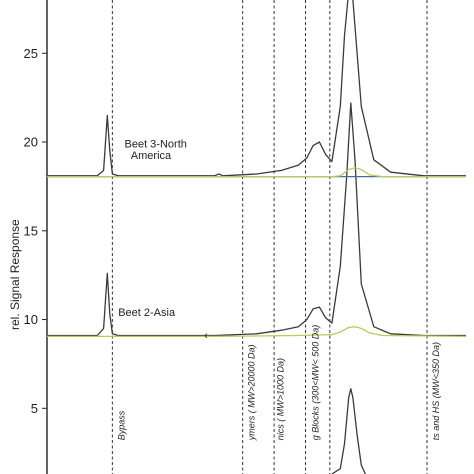 This screenshot has height=474, width=474. What do you see at coordinates (151, 156) in the screenshot?
I see `series-label: America` at bounding box center [151, 156].